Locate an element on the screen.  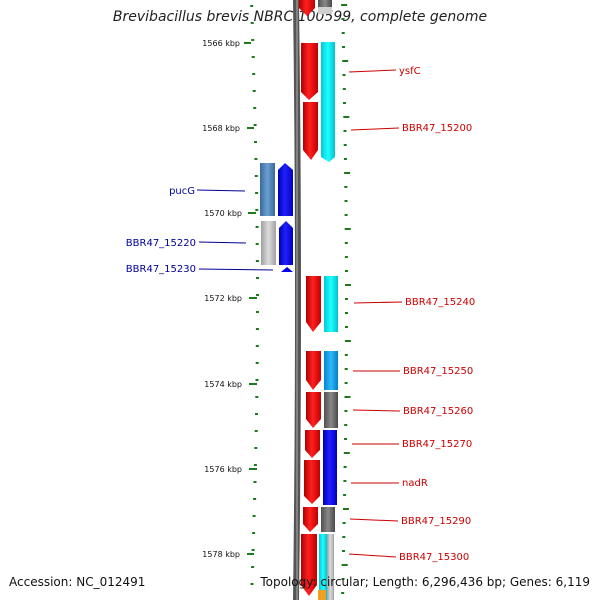
accession-text: Accession: NC_012491 is located at coordinates (77, 582).